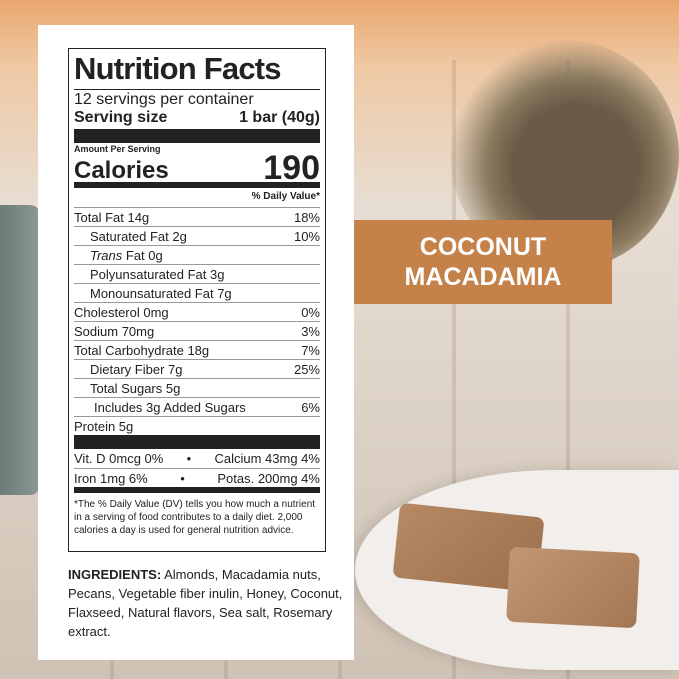 This screenshot has width=679, height=679. Describe the element at coordinates (197, 425) in the screenshot. I see `nutrient-row: Protein 5g` at that location.